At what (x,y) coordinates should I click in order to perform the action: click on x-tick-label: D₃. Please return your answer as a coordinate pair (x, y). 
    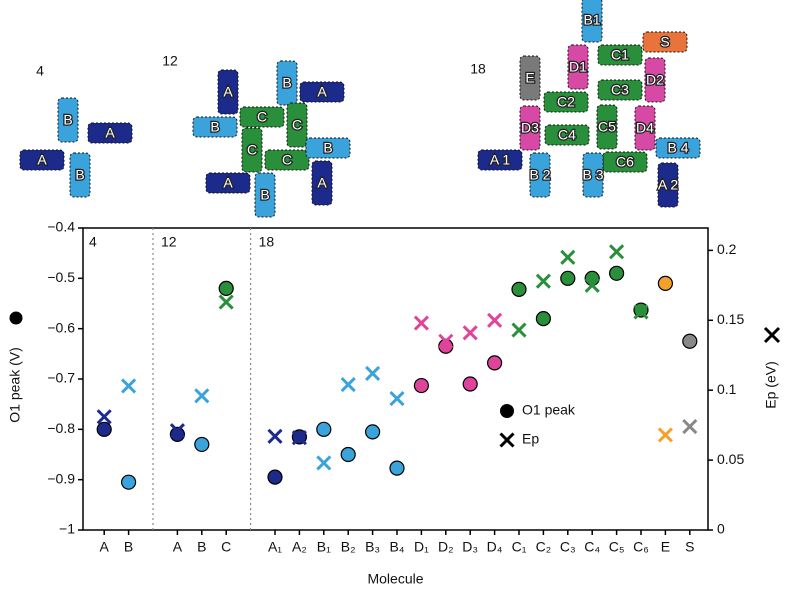
    Looking at the image, I should click on (470, 547).